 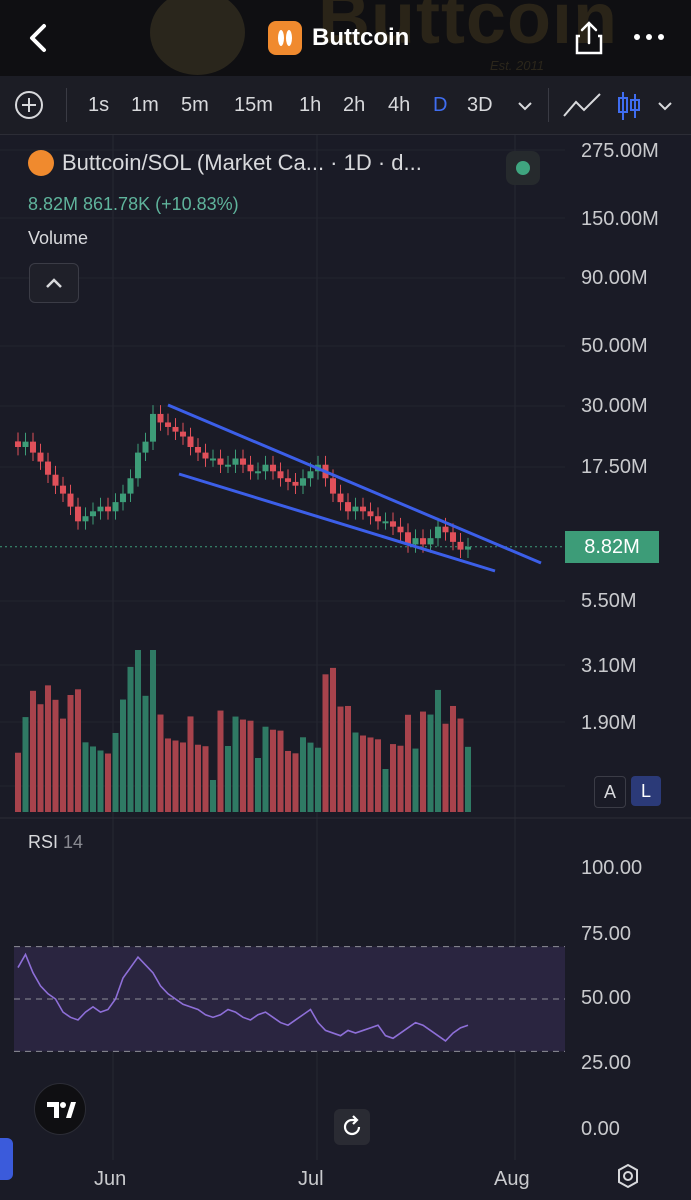 I want to click on interval-d: D, so click(x=440, y=105).